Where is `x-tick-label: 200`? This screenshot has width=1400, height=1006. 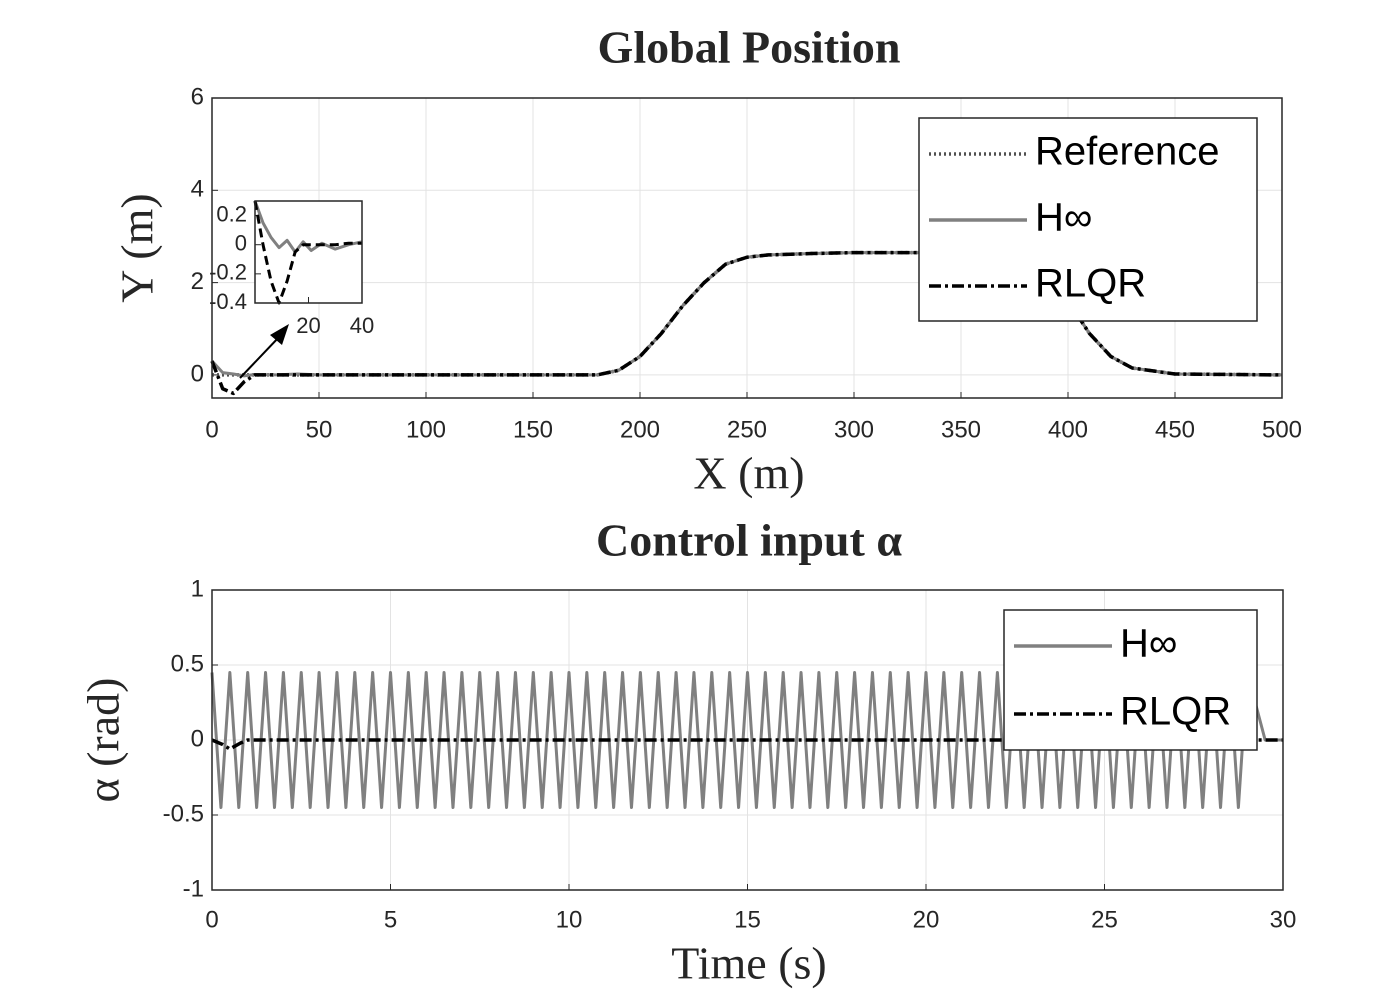
x-tick-label: 200 is located at coordinates (640, 429).